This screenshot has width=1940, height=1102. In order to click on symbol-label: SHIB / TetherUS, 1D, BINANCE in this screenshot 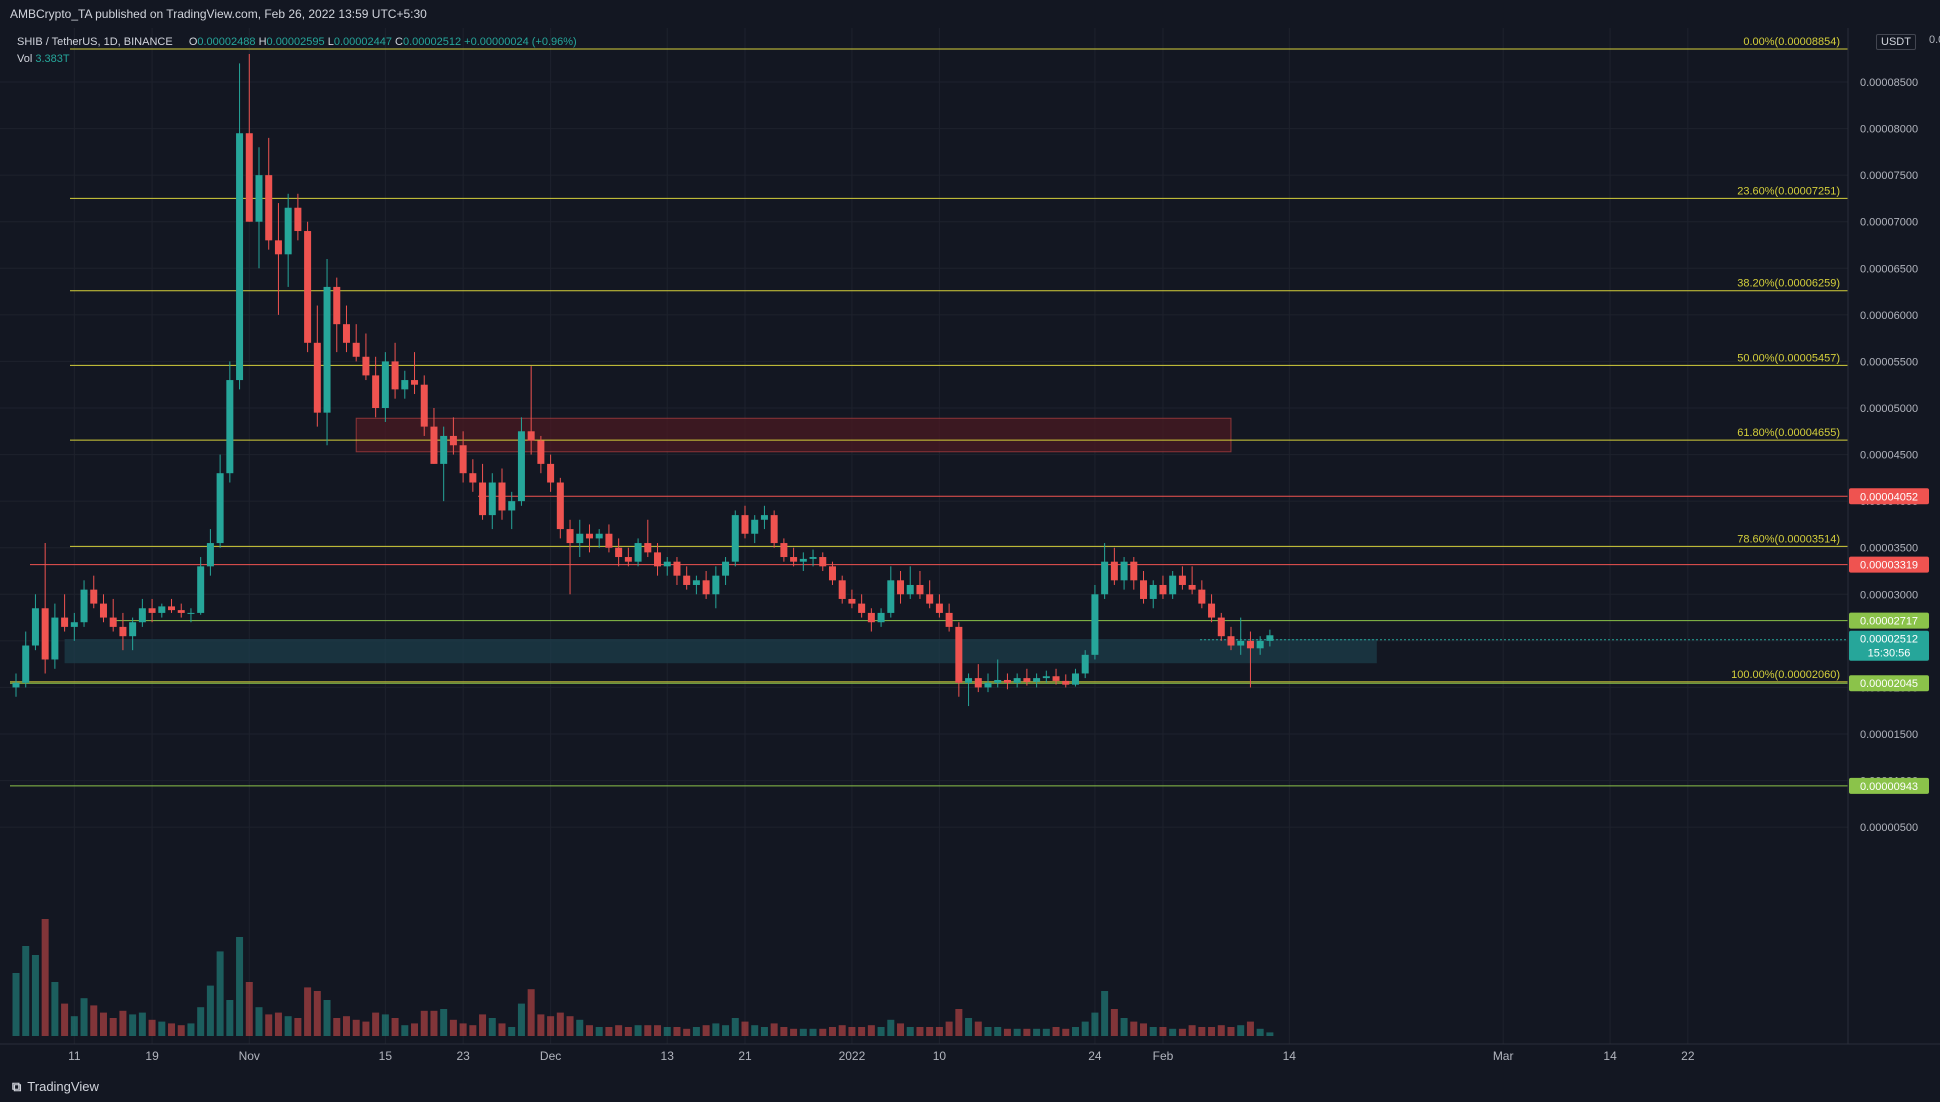, I will do `click(95, 42)`.